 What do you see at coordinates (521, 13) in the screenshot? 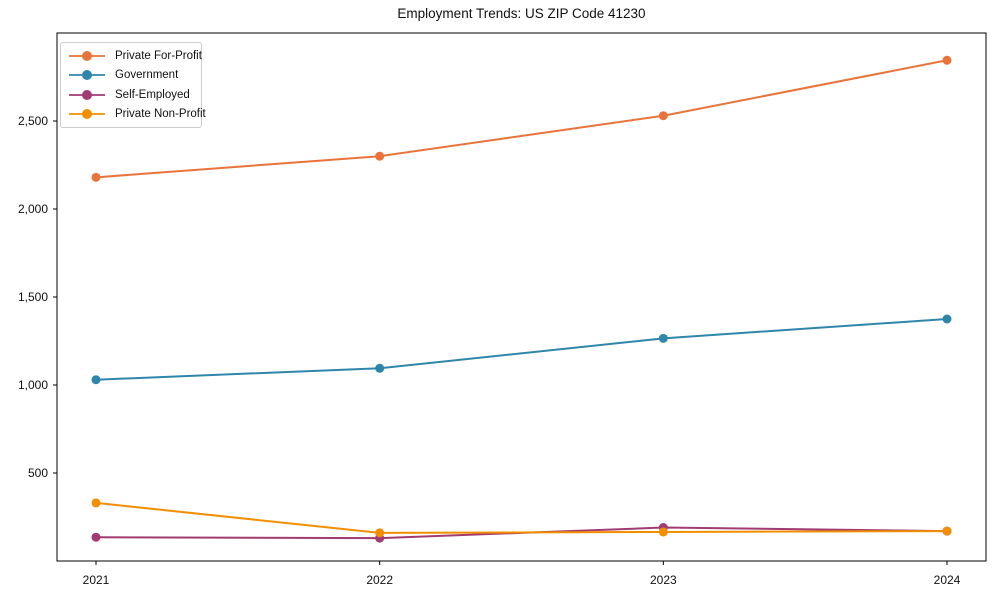
I see `chart-title: Employment Trends: US ZIP Code 41230` at bounding box center [521, 13].